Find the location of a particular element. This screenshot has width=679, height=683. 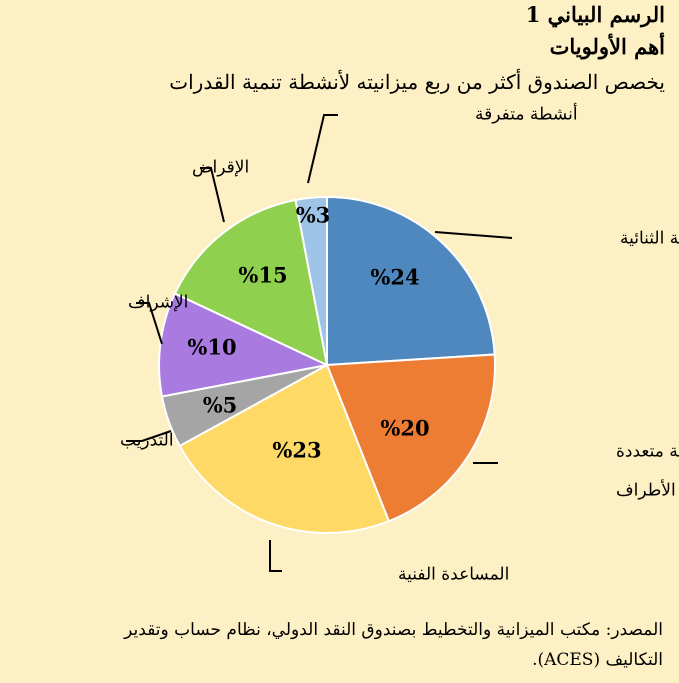

category-label-lending: الإقراض is located at coordinates (220, 168).